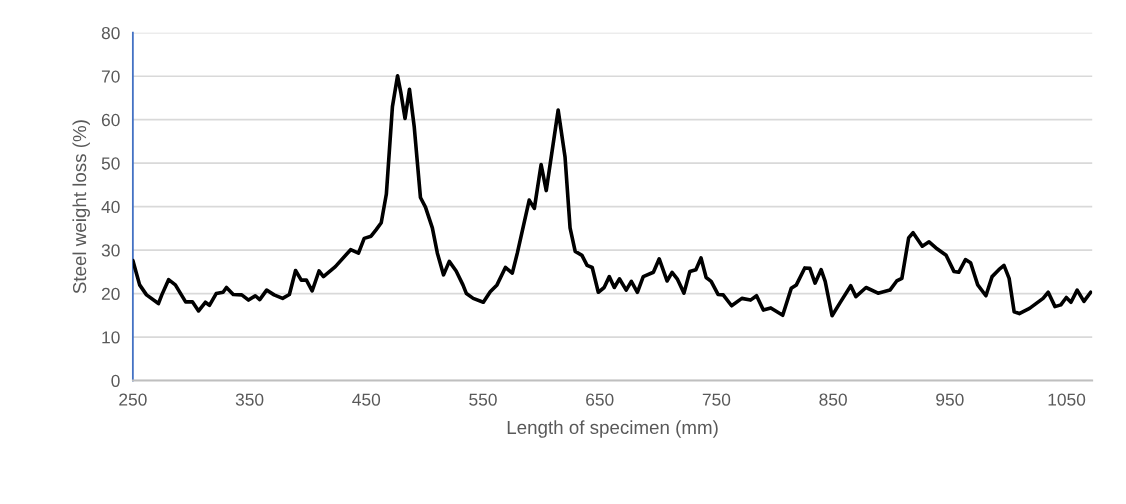 This screenshot has width=1126, height=504. Describe the element at coordinates (716, 399) in the screenshot. I see `x-tick-label: 750` at that location.